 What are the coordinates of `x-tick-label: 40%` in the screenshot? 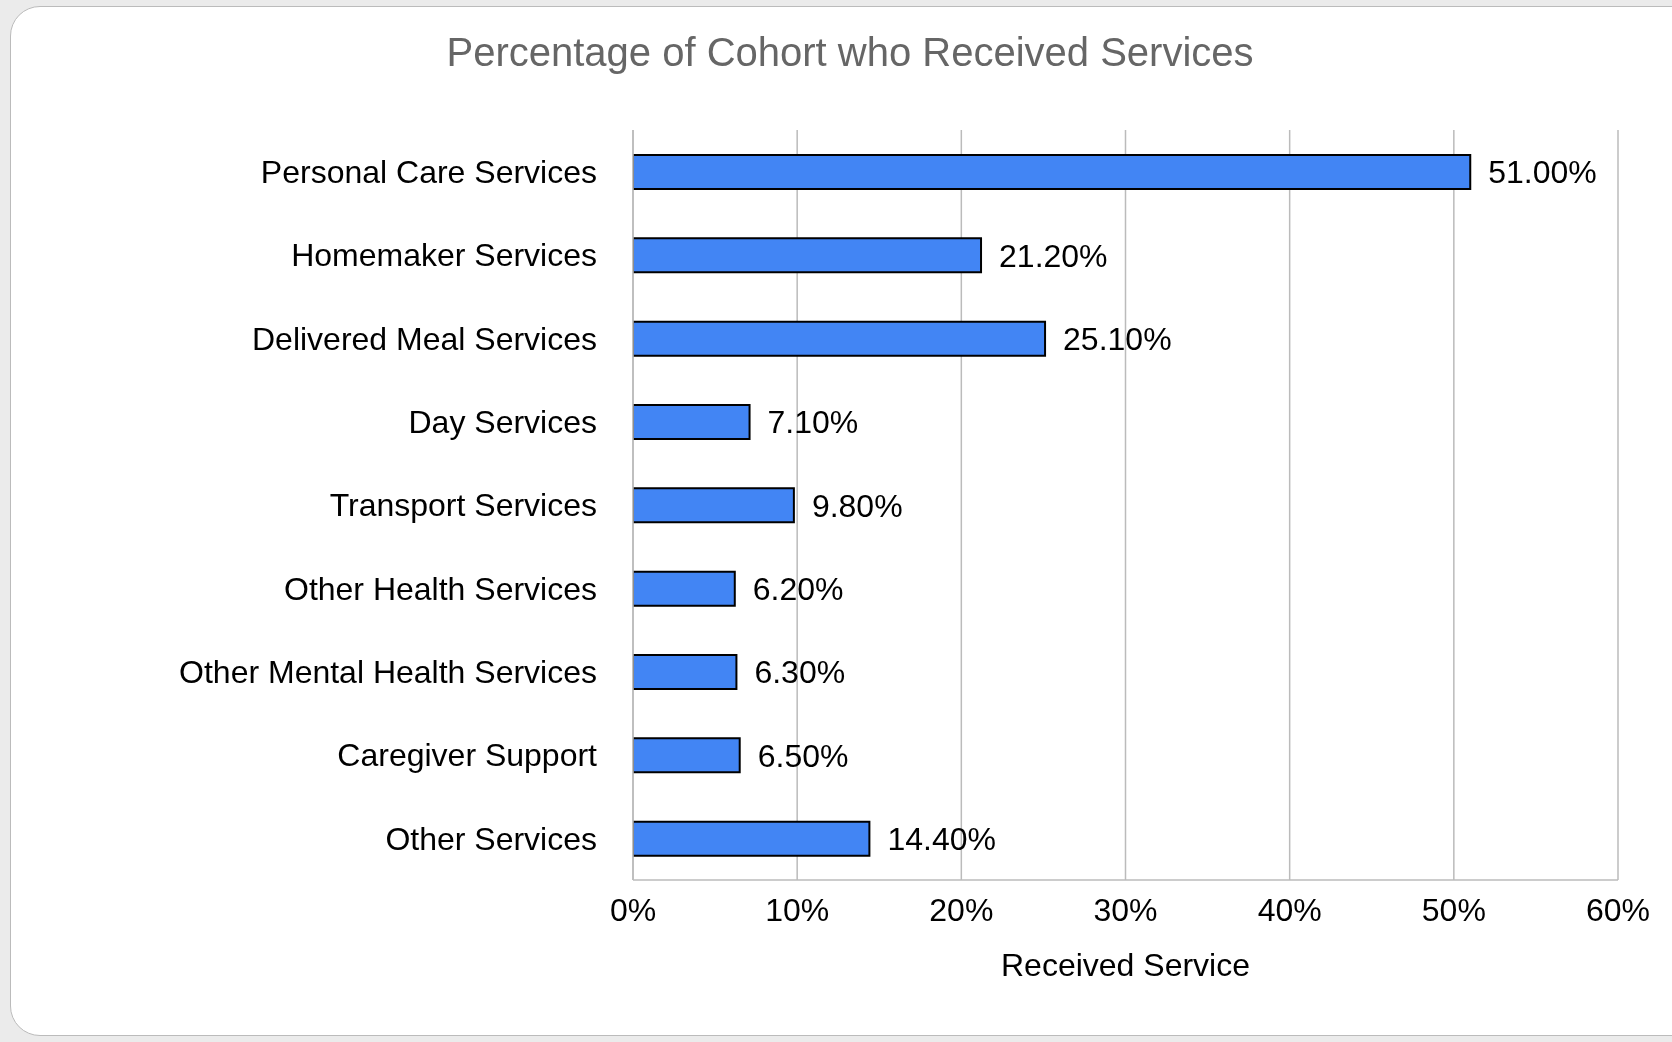 It's located at (1289, 909).